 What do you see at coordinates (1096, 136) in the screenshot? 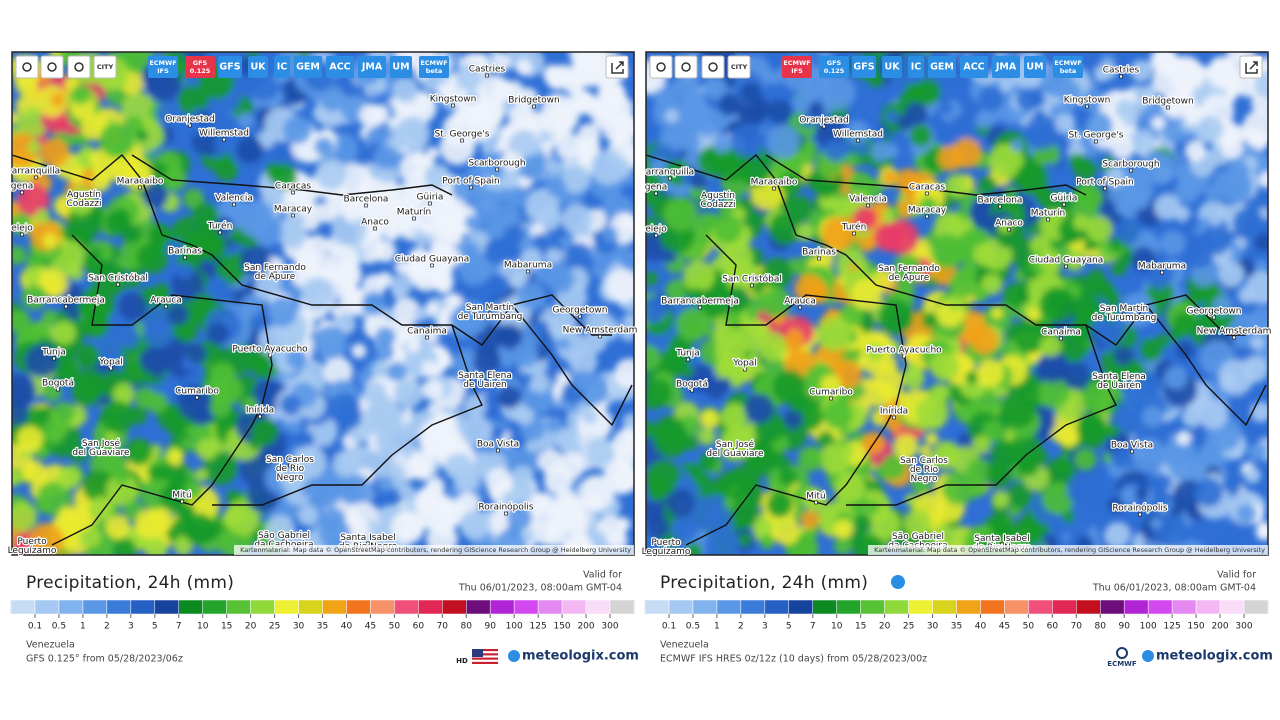
I see `city-label: St. George's` at bounding box center [1096, 136].